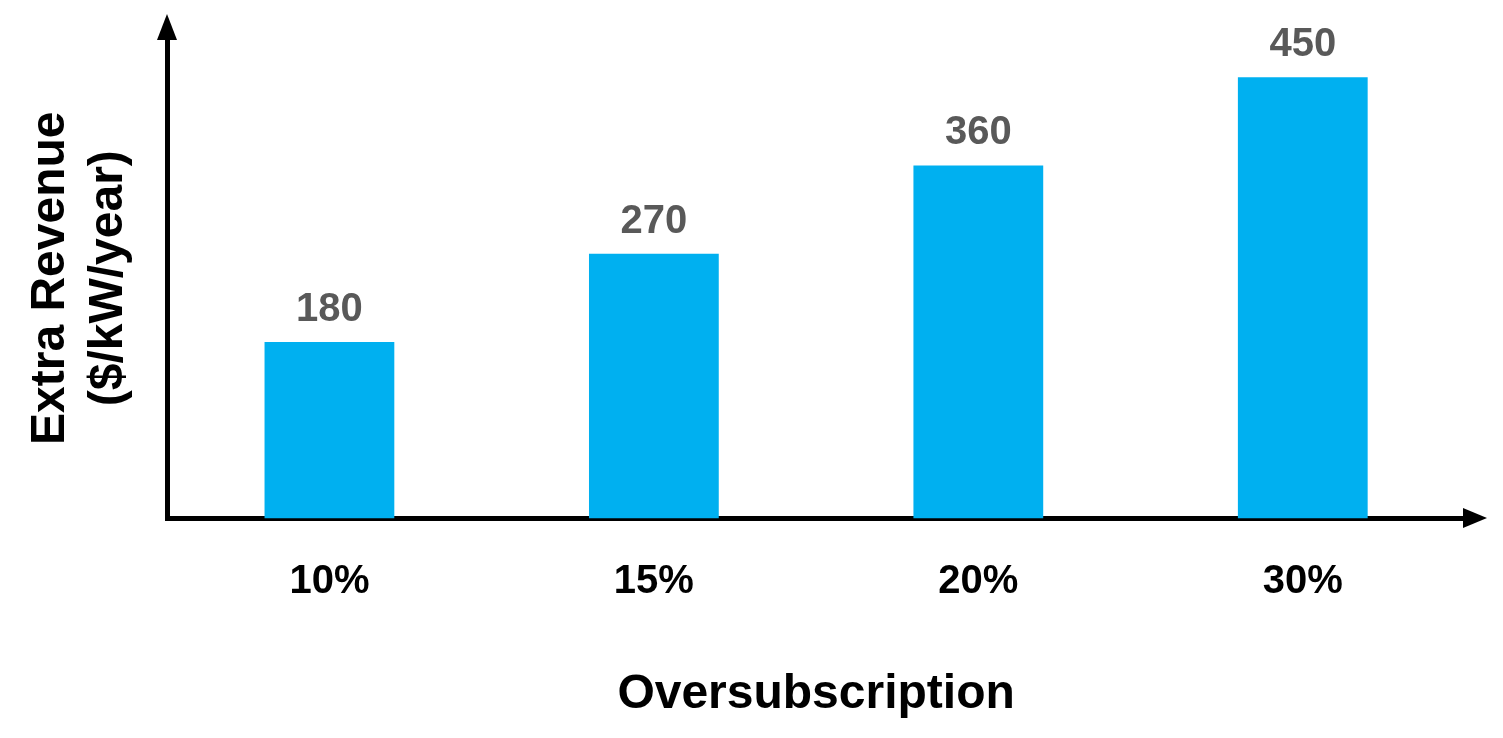 Image resolution: width=1503 pixels, height=738 pixels. What do you see at coordinates (653, 579) in the screenshot?
I see `x-tick-label: 15%` at bounding box center [653, 579].